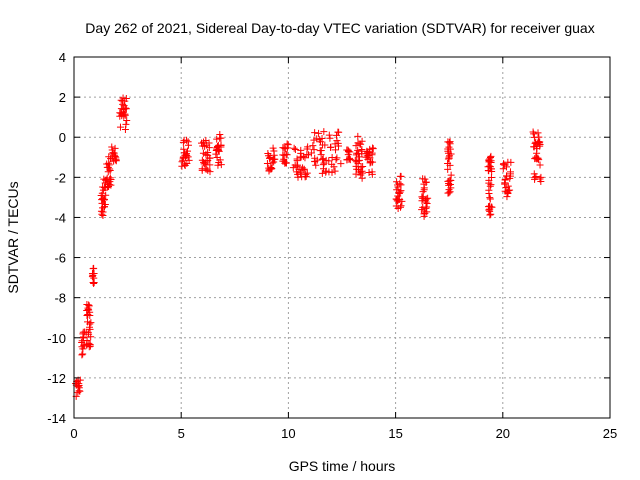 Image resolution: width=640 pixels, height=480 pixels. What do you see at coordinates (395, 433) in the screenshot?
I see `x-tick-label: 15` at bounding box center [395, 433].